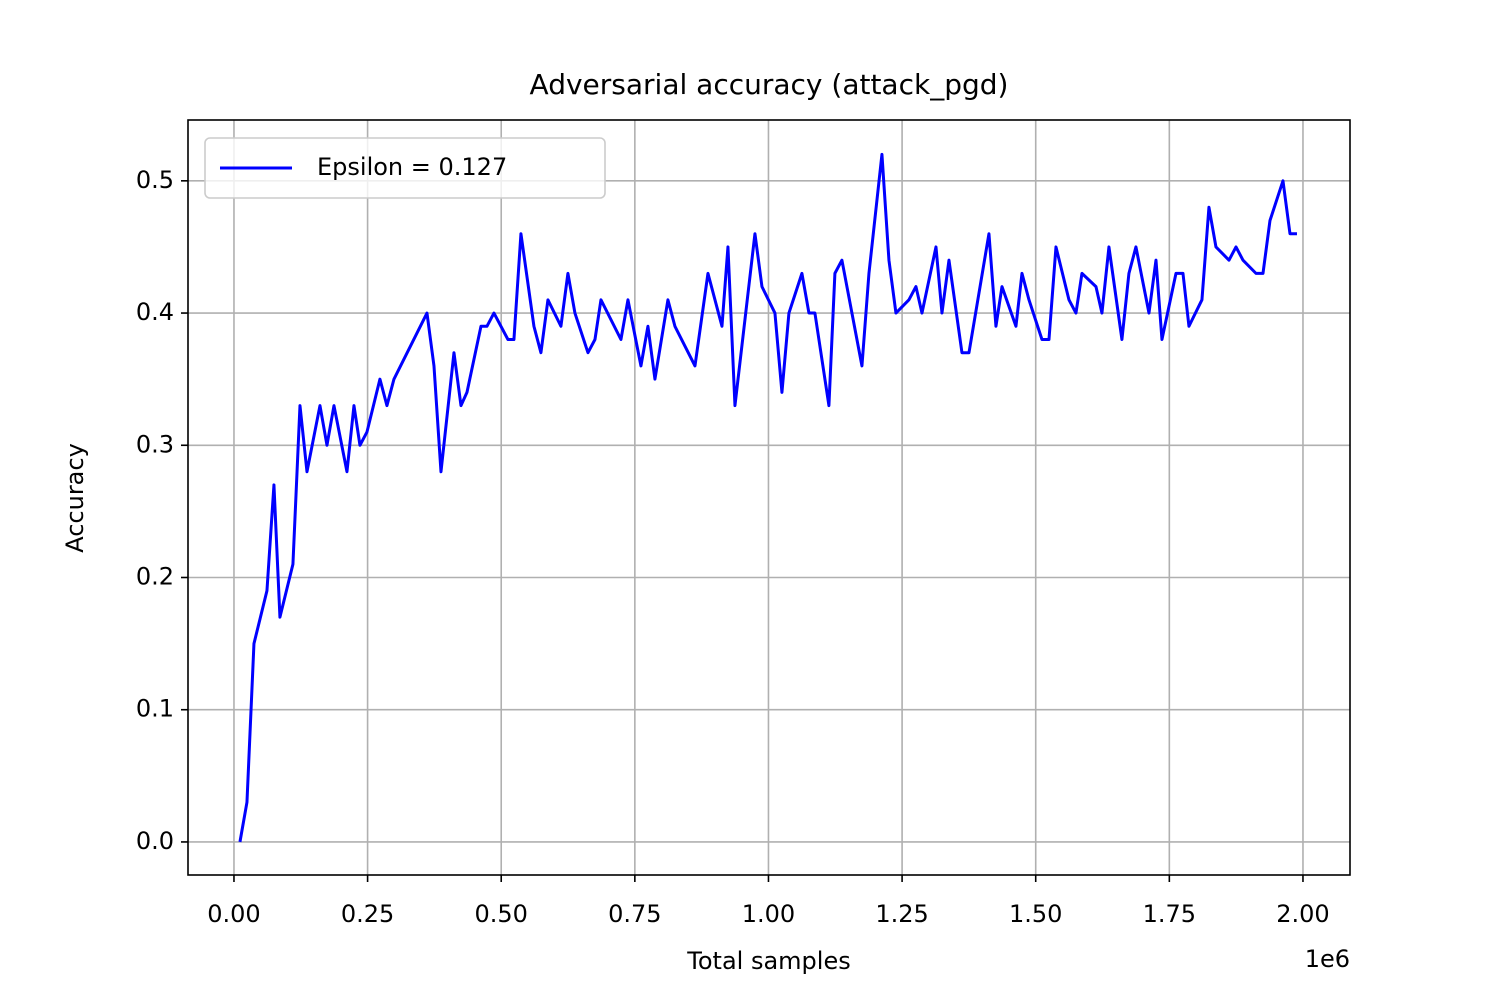 Image resolution: width=1500 pixels, height=1000 pixels. What do you see at coordinates (769, 84) in the screenshot?
I see `chart-title: Adversarial accuracy (attack_pgd)` at bounding box center [769, 84].